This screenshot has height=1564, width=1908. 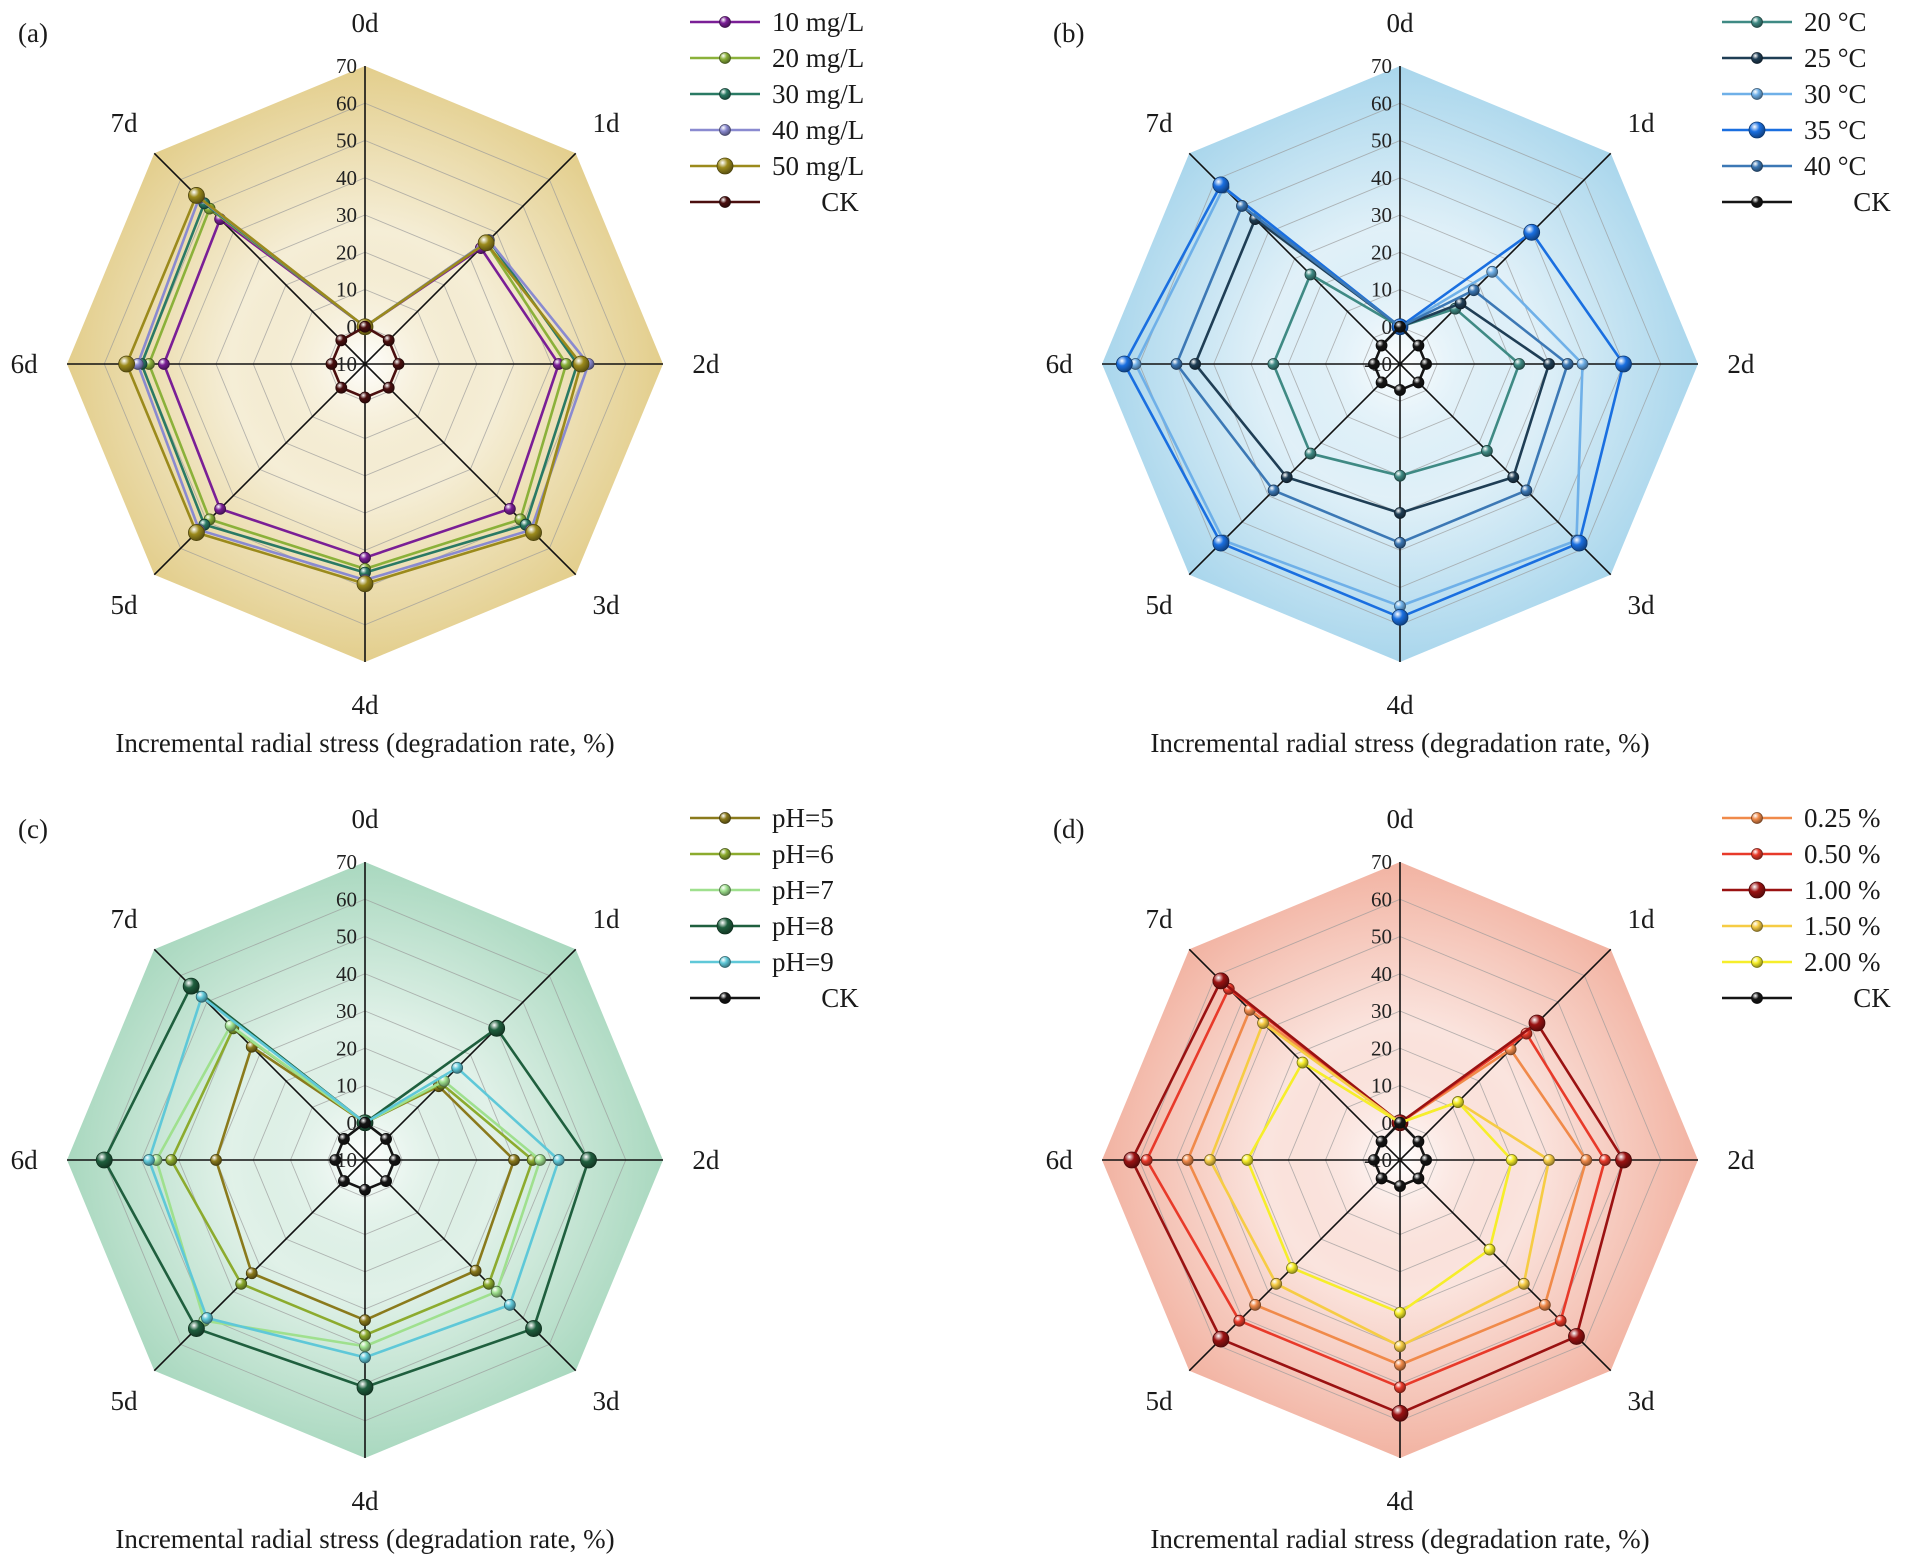 I want to click on axis-label-2d: 2d, so click(x=1741, y=1160).